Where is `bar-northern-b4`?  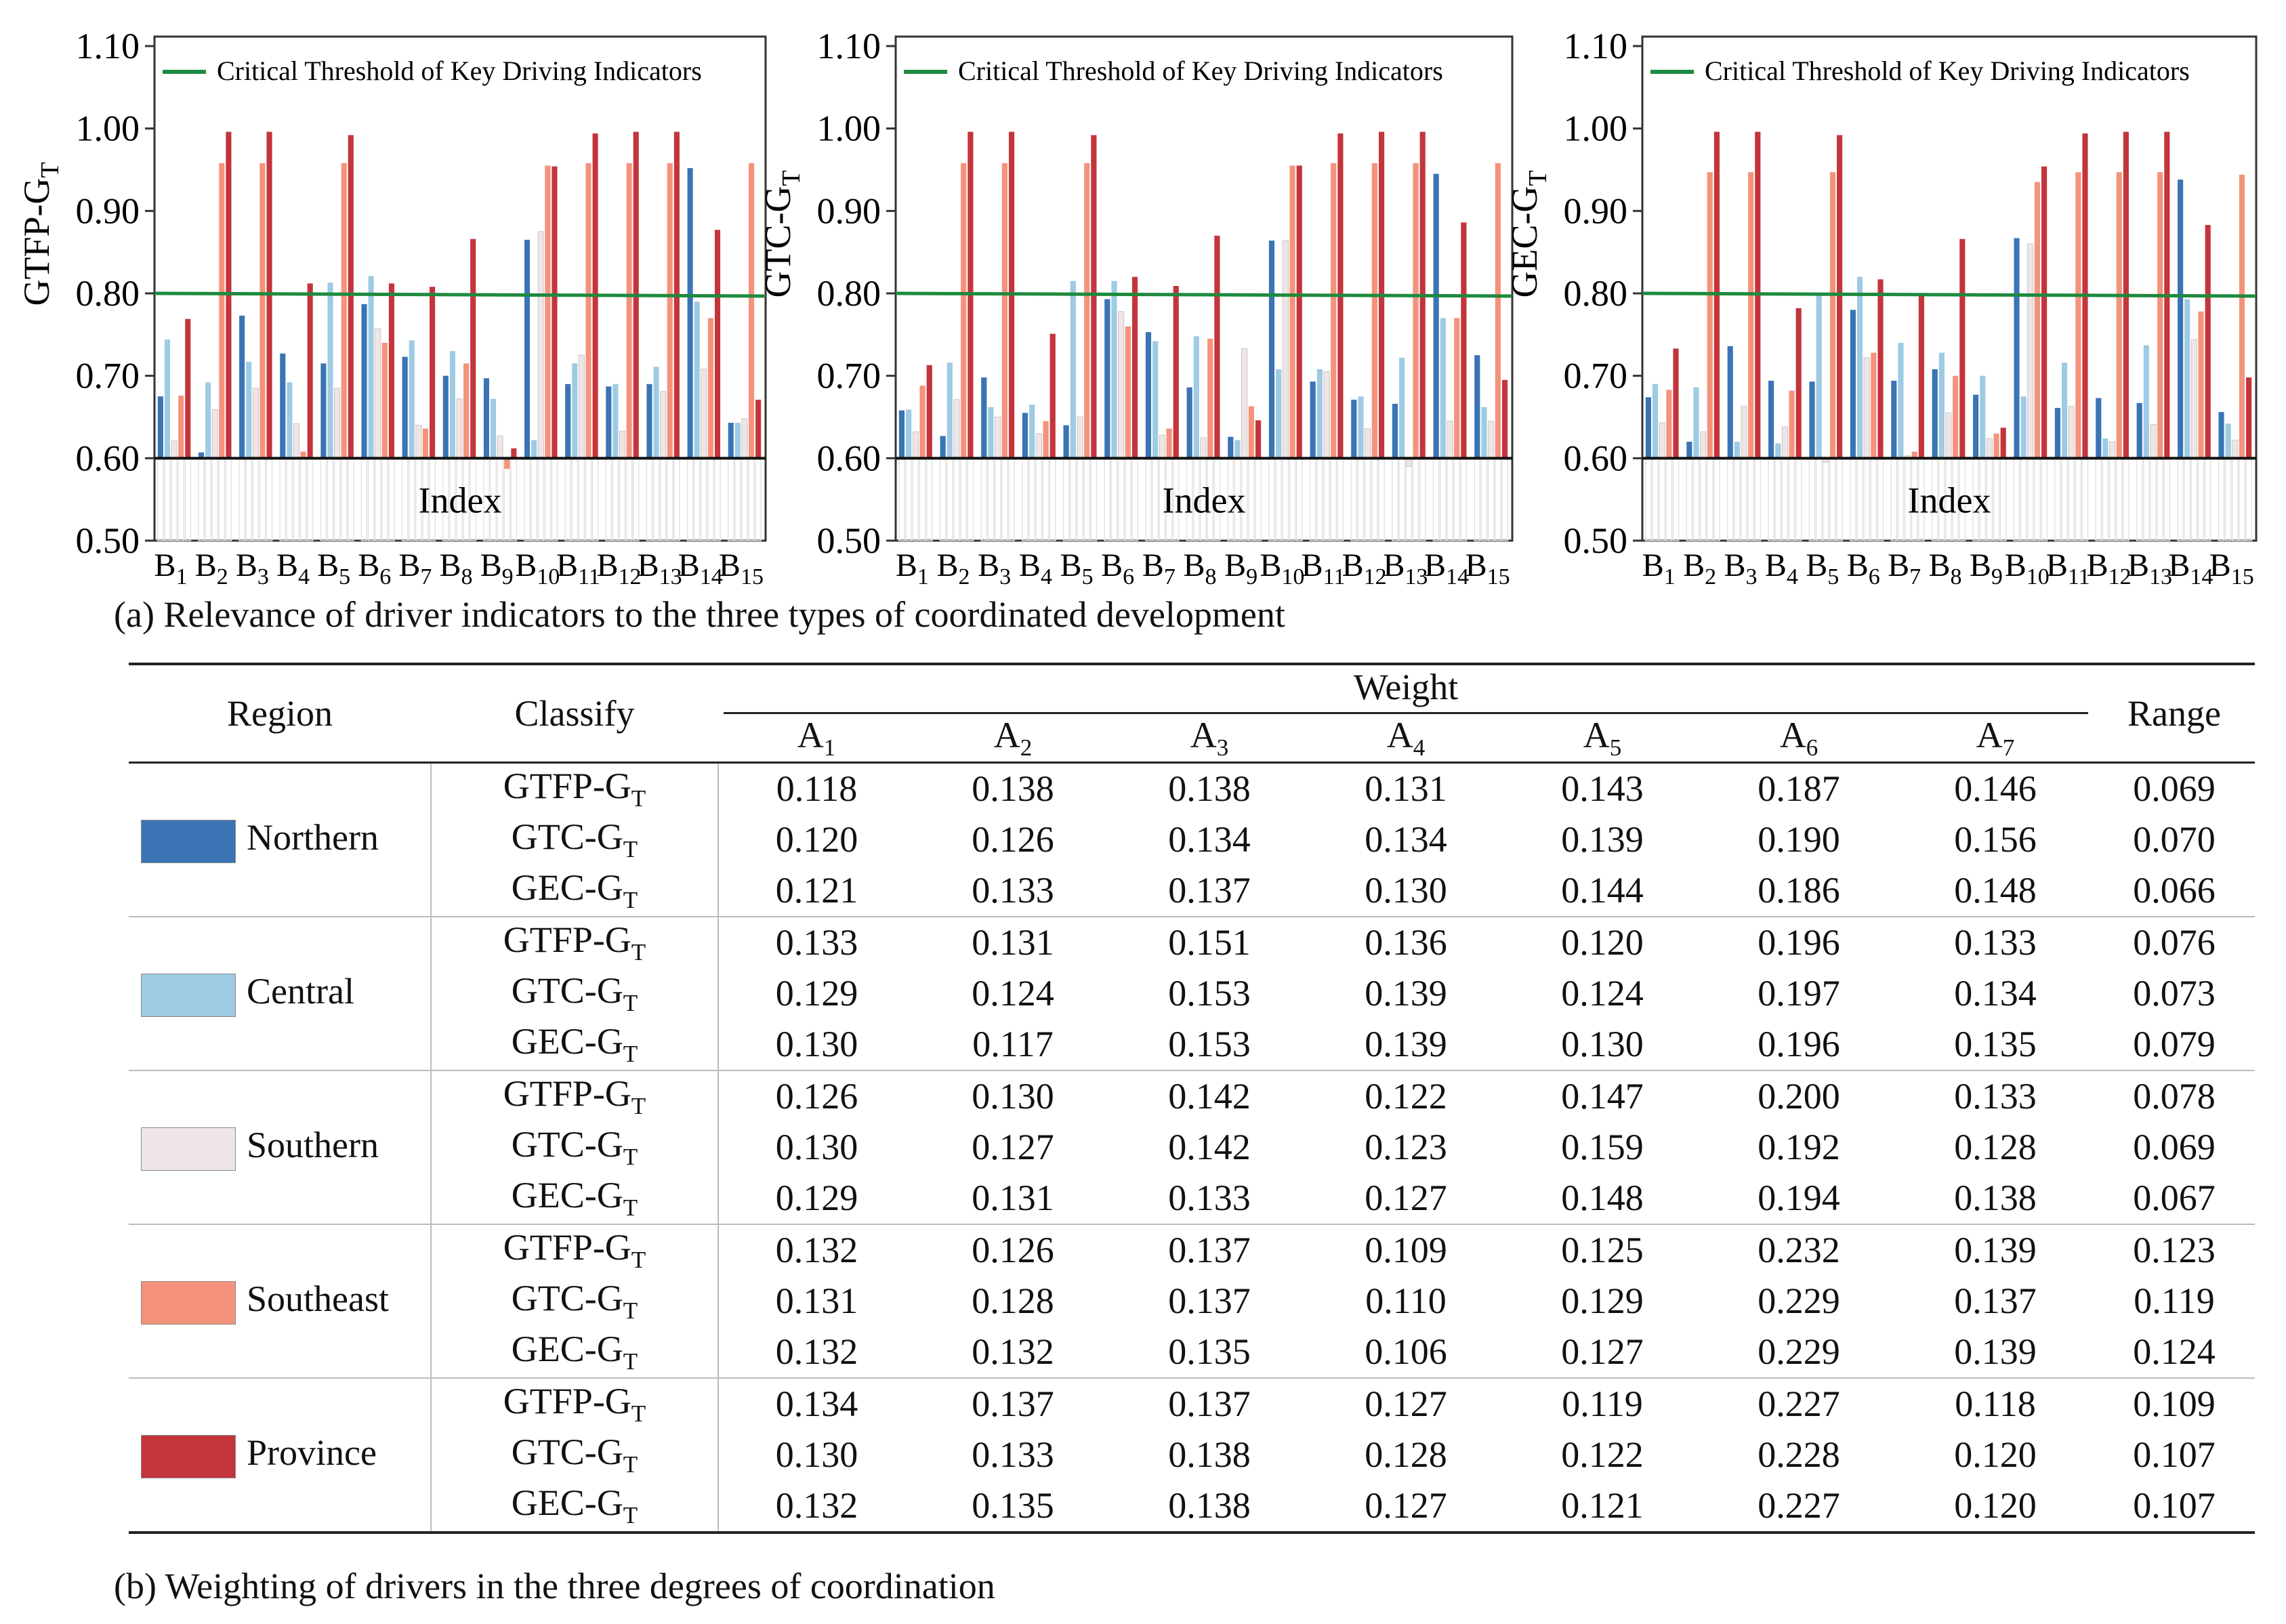
bar-northern-b4 is located at coordinates (283, 406).